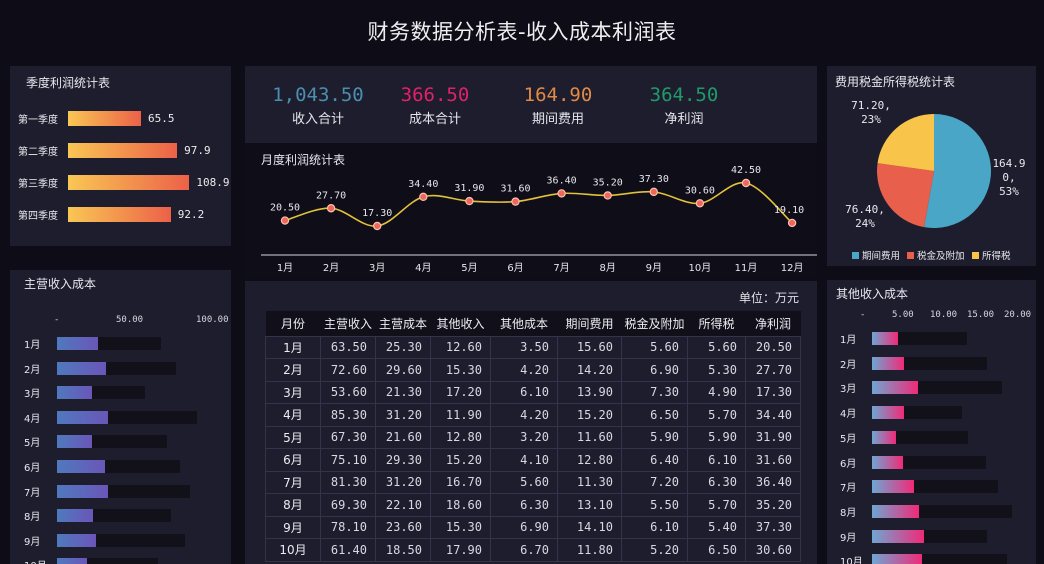 This screenshot has width=1044, height=564. I want to click on axis-tick: 5.00, so click(903, 315).